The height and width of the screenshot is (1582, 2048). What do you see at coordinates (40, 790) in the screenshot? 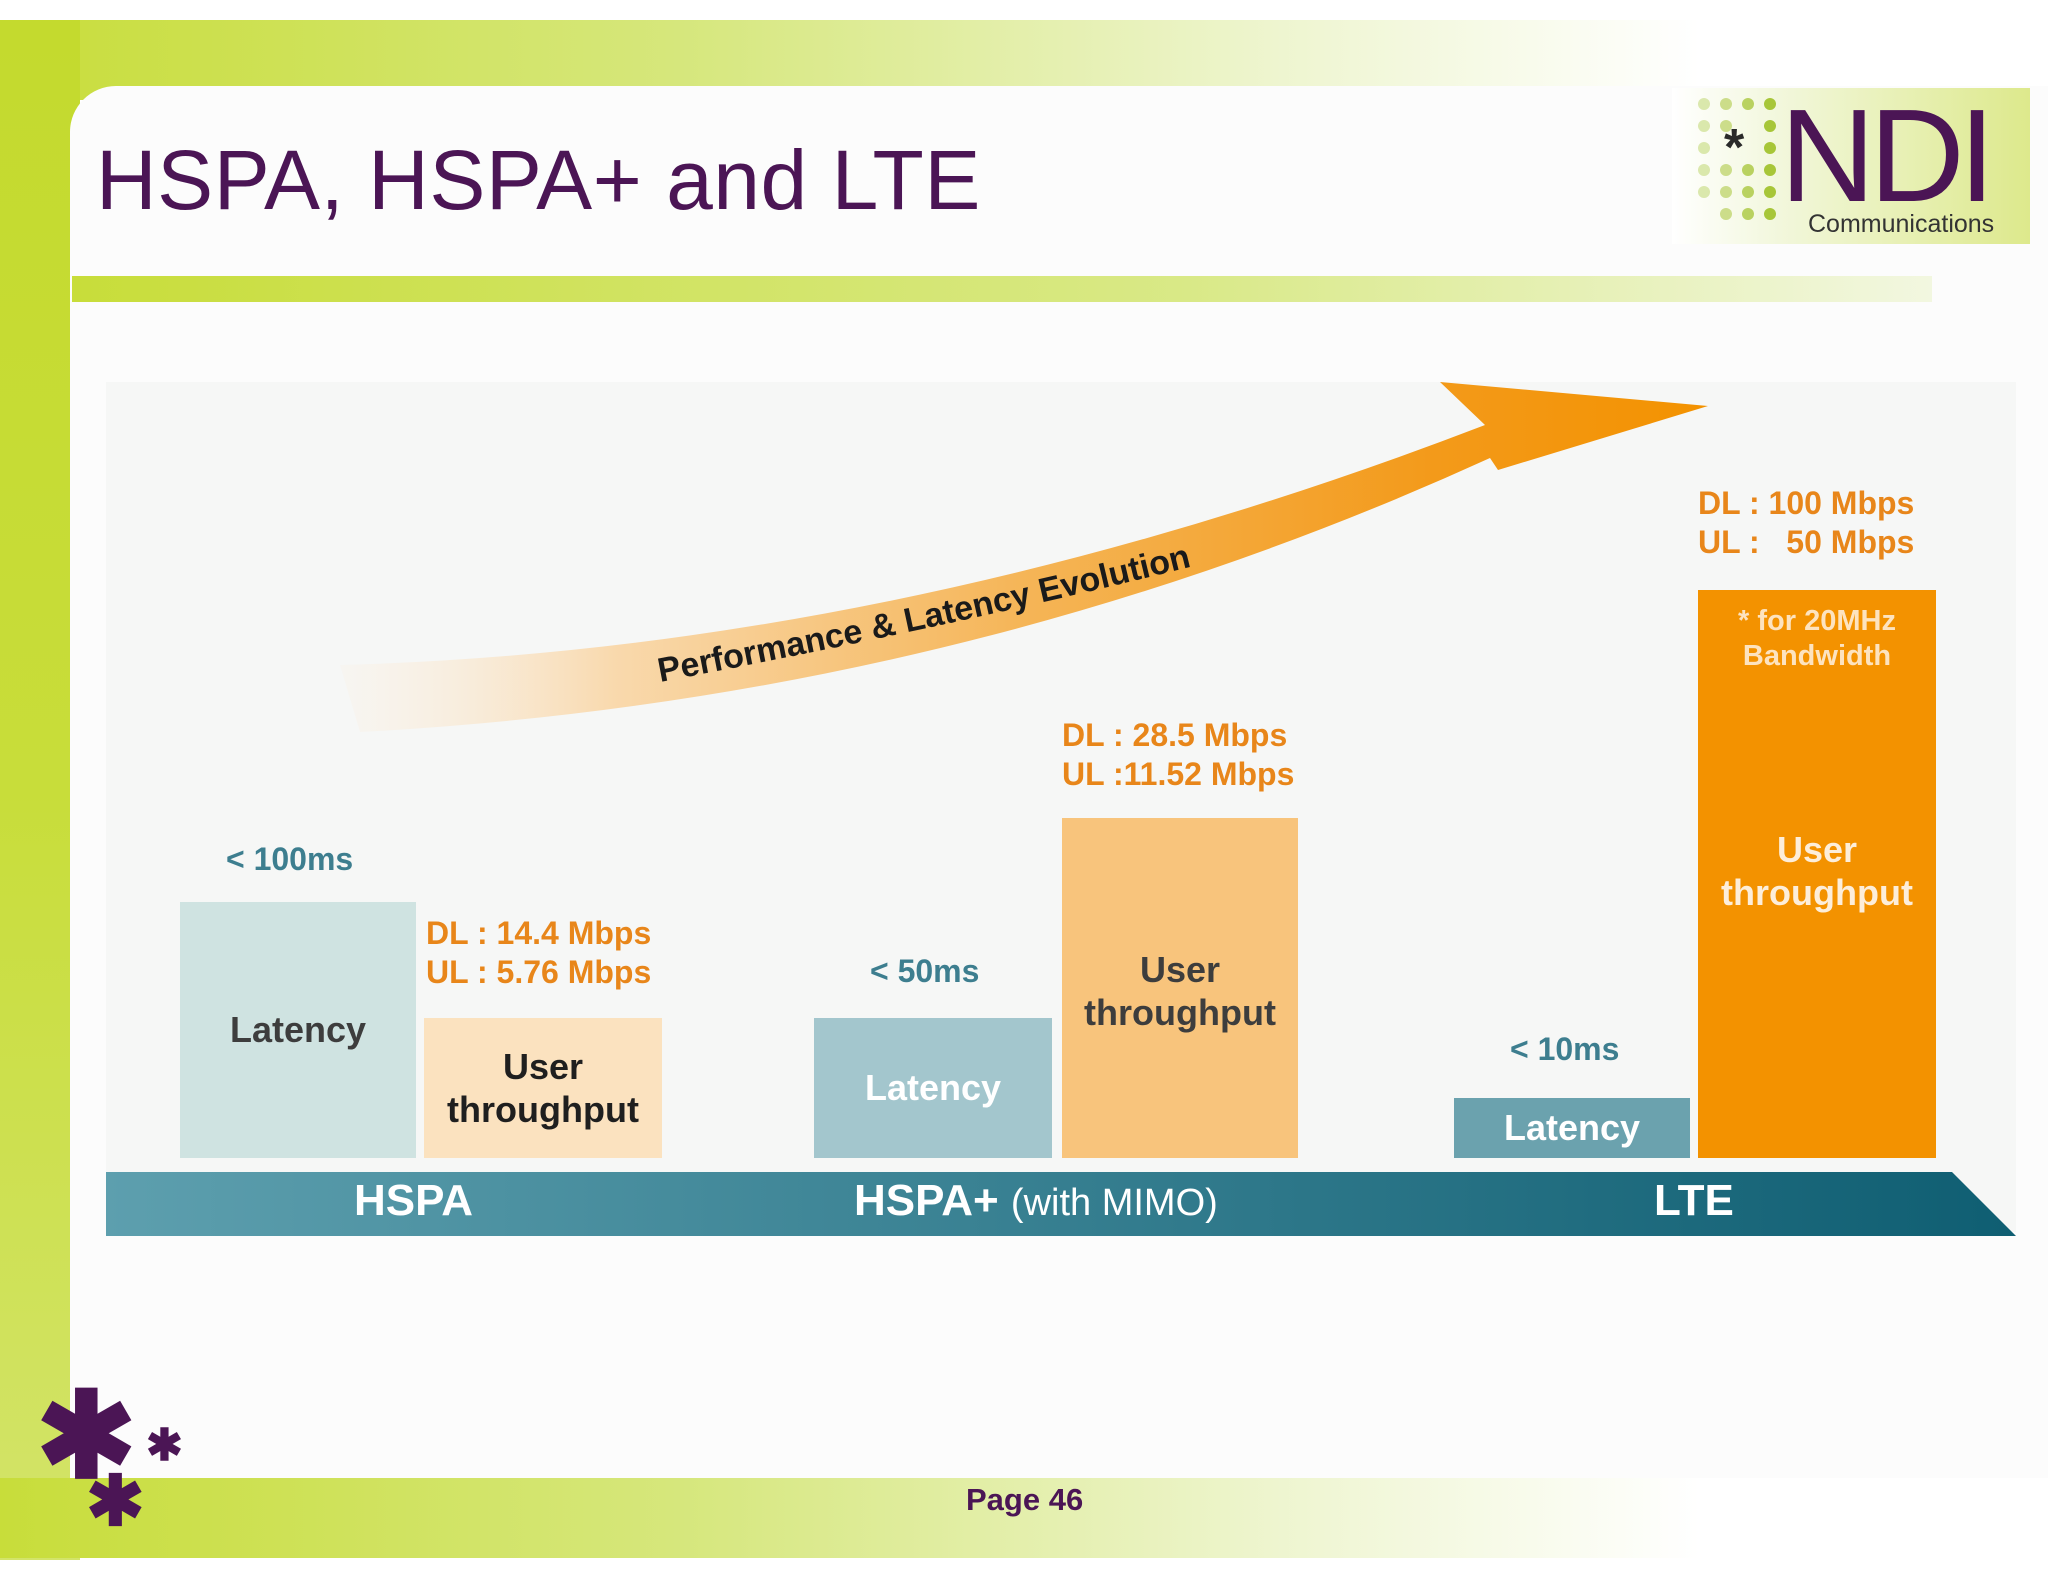
I see `left-green-band` at bounding box center [40, 790].